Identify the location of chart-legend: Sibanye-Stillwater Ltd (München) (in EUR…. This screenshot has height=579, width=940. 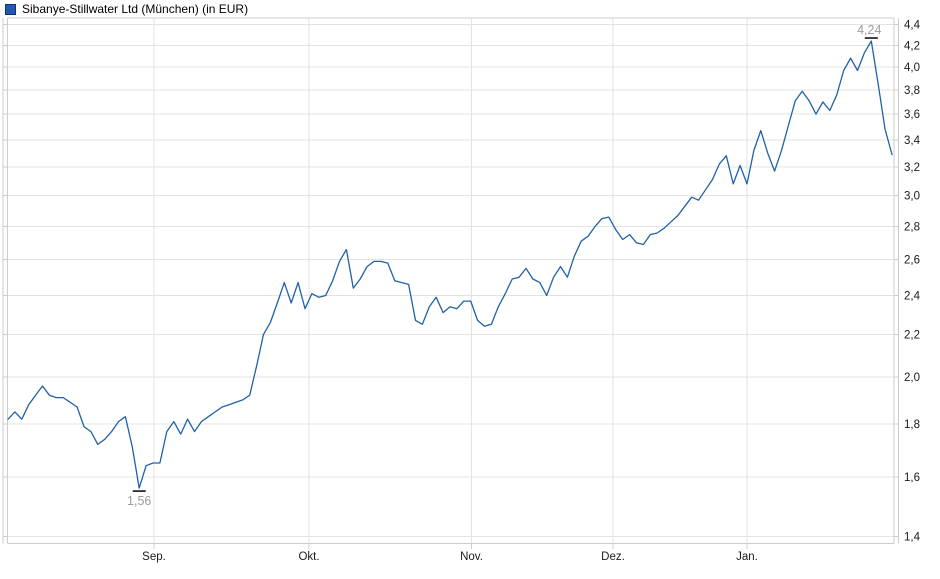
(126, 9).